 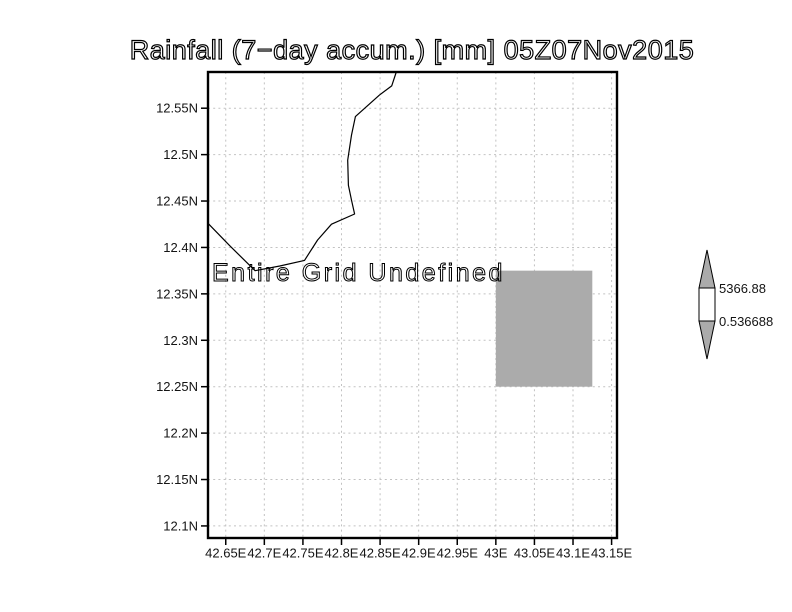 I want to click on x-tick-label: 43.1E, so click(x=573, y=553).